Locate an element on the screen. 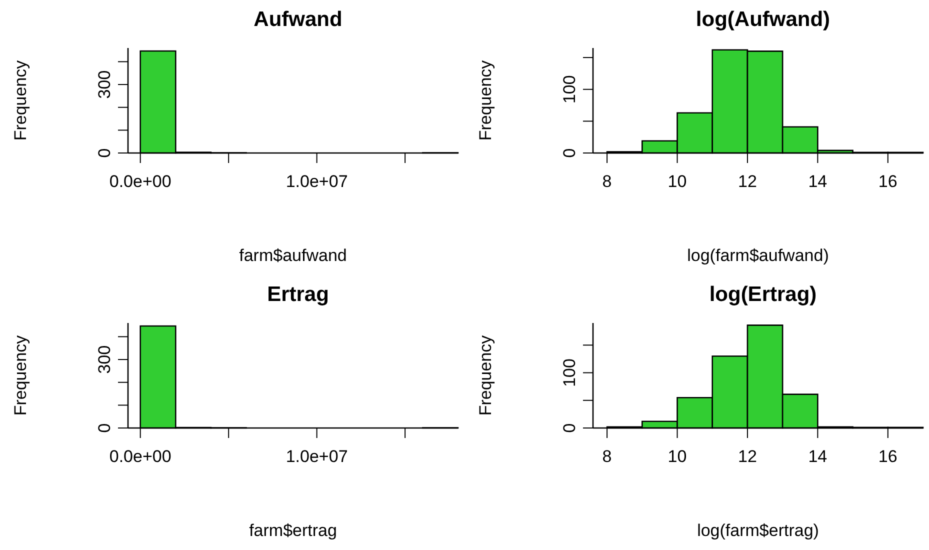 Image resolution: width=929 pixels, height=550 pixels. x-axis-title: log(farm$ertrag) is located at coordinates (758, 530).